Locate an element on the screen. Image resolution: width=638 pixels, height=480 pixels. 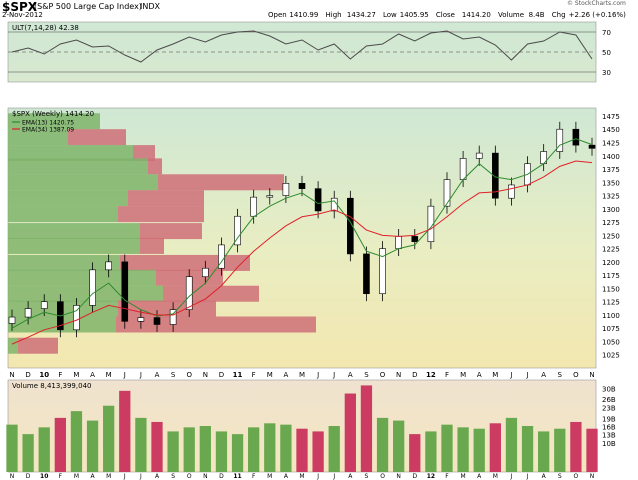
price-tick-label: 1350 is located at coordinates (611, 183).